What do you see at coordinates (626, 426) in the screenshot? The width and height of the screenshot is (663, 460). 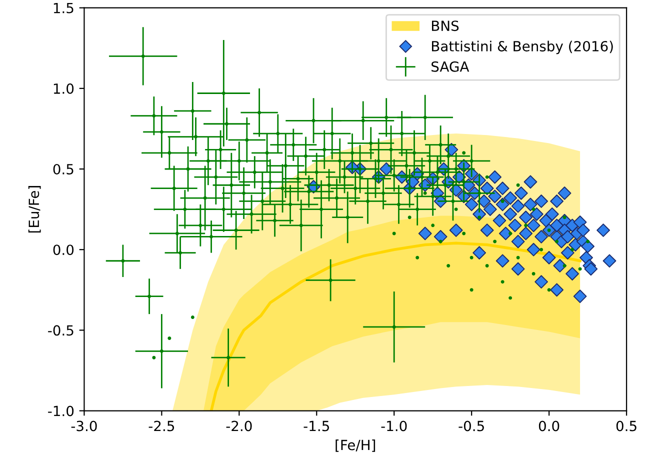 I see `x-tick-label: 0.5` at bounding box center [626, 426].